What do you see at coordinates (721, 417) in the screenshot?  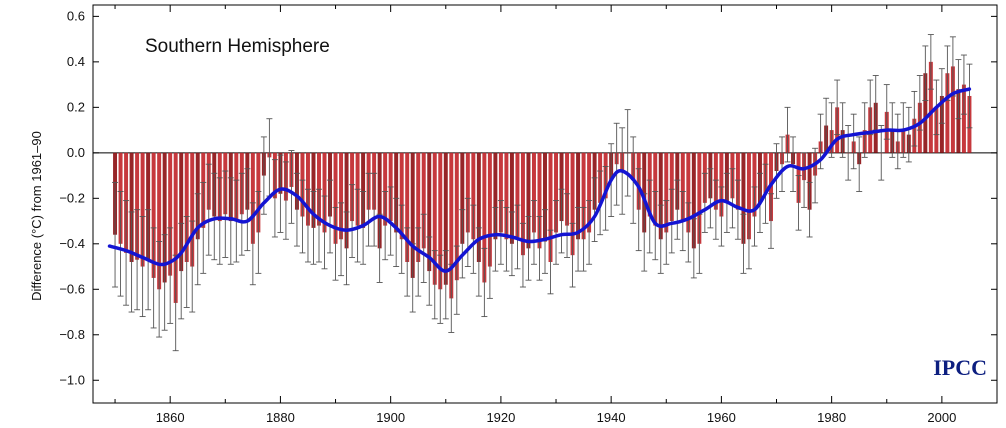 I see `x-tick-label: 1960` at bounding box center [721, 417].